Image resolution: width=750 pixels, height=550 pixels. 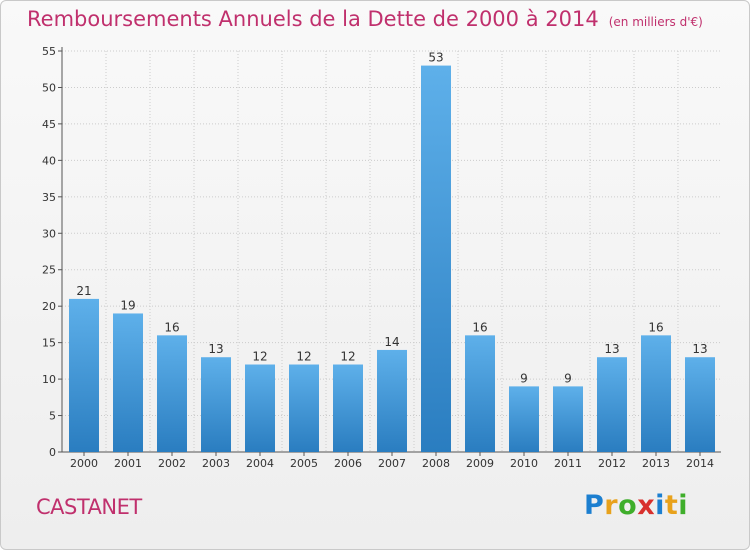 I want to click on y-tick-label: 50, so click(x=49, y=87).